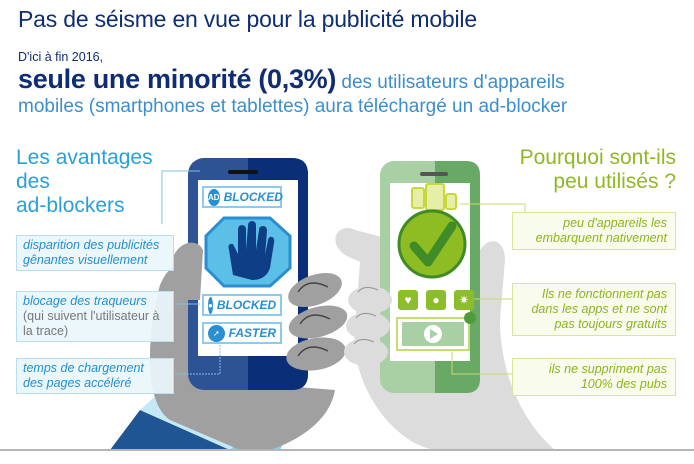 This screenshot has width=694, height=464. Describe the element at coordinates (470, 318) in the screenshot. I see `close-icon` at that location.